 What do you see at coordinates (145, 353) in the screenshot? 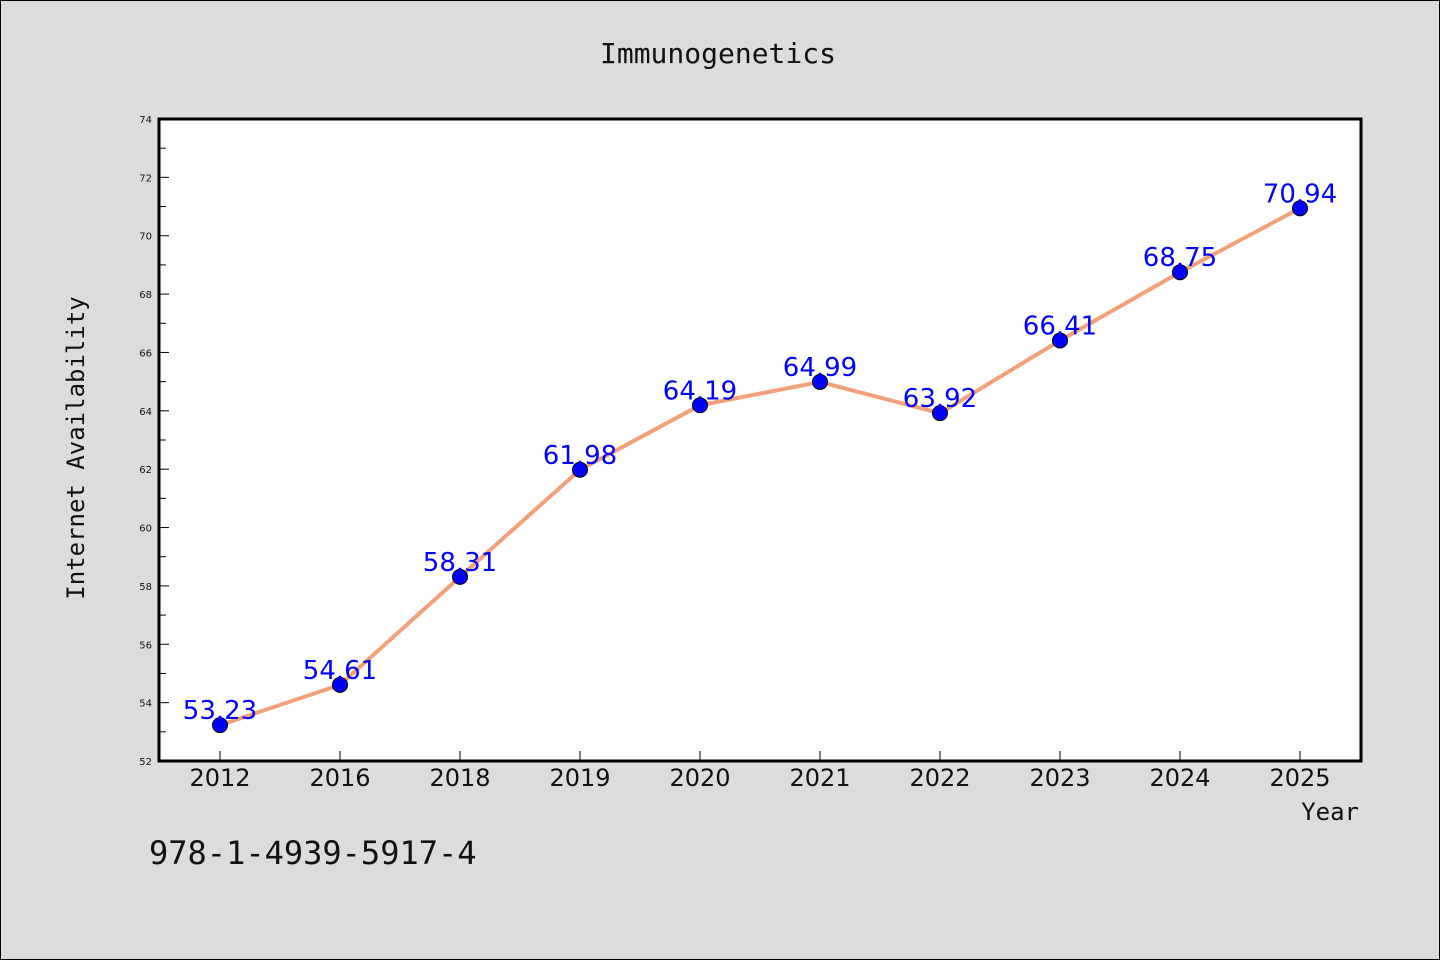
I see `y-tick-label: 66` at bounding box center [145, 353].